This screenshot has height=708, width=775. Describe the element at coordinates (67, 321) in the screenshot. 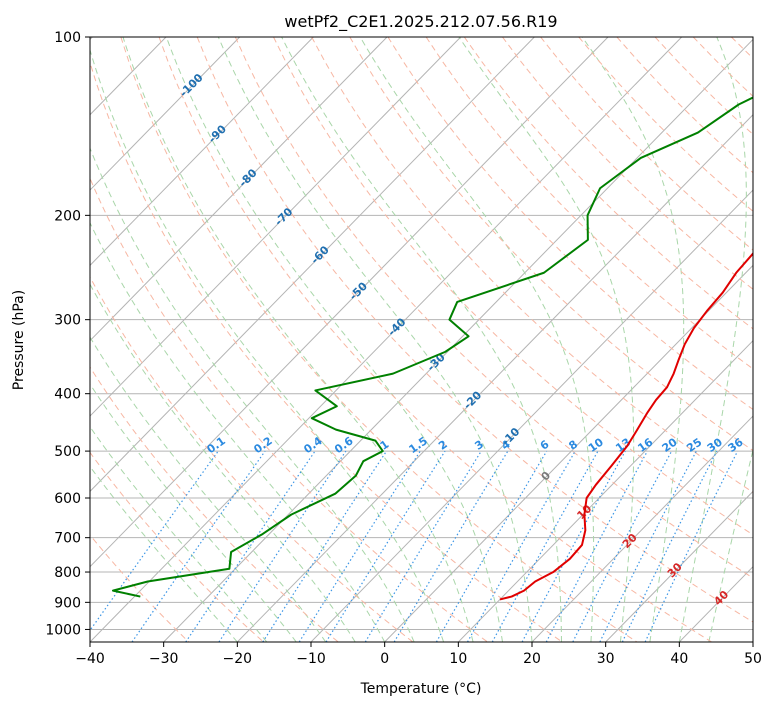

I see `y-tick-label: 300` at that location.